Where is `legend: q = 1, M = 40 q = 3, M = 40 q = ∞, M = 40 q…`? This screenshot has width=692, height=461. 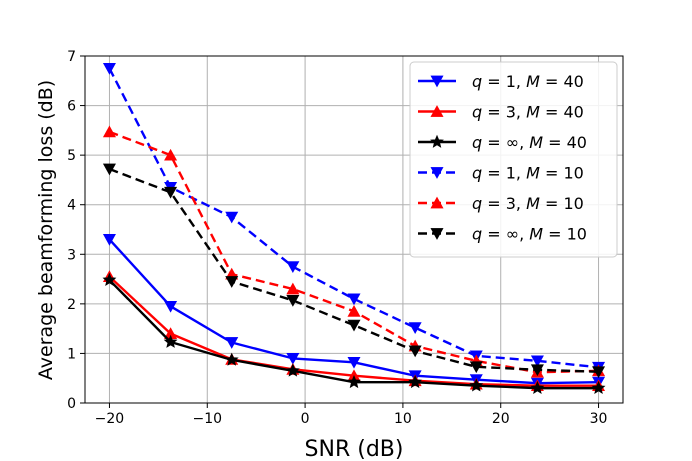 legend: q = 1, M = 40 q = 3, M = 40 q = ∞, M = 40 q… is located at coordinates (513, 159).